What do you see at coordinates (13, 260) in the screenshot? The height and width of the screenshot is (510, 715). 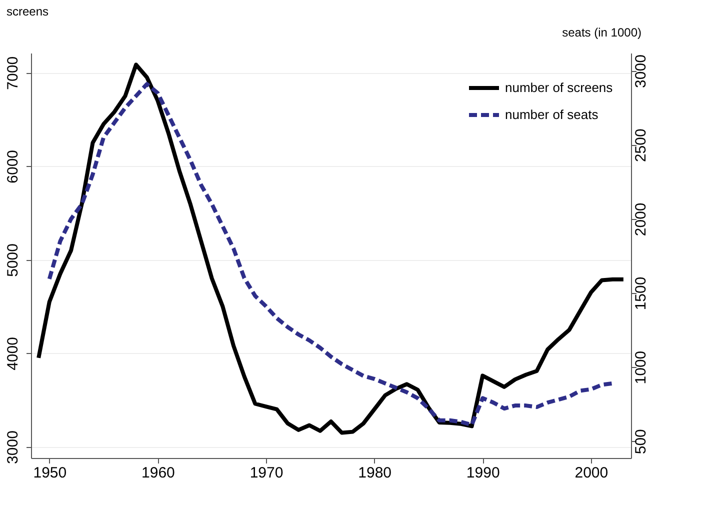 I see `y-tick-label: 5000` at bounding box center [13, 260].